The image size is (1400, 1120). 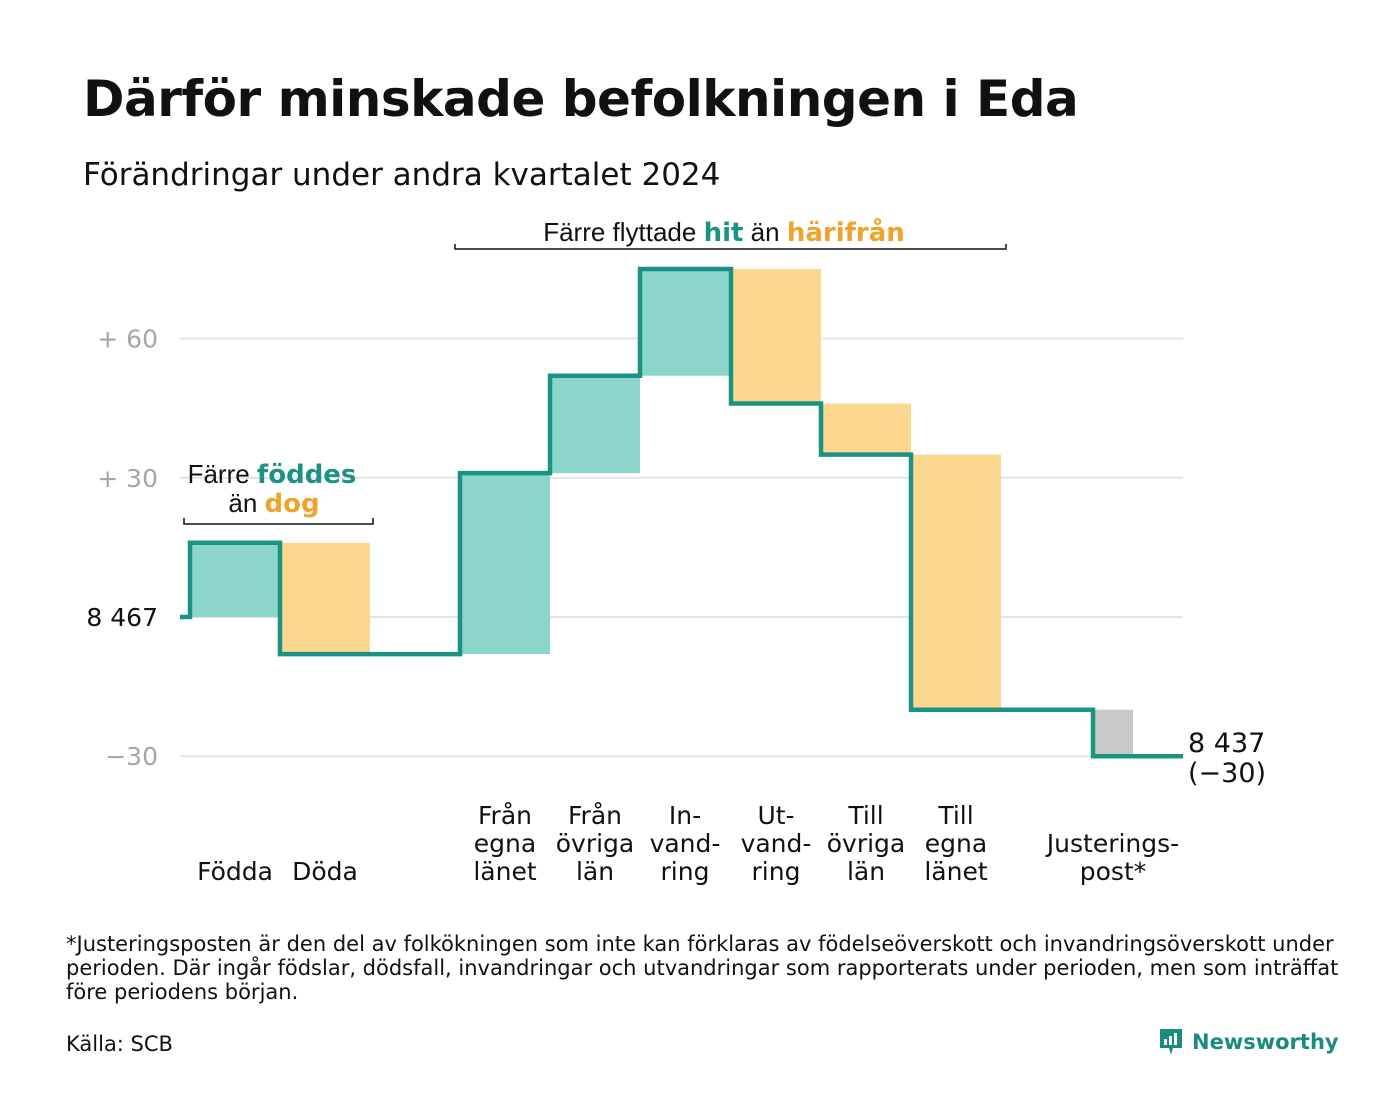 What do you see at coordinates (127, 339) in the screenshot?
I see `y-tick-label: + 60` at bounding box center [127, 339].